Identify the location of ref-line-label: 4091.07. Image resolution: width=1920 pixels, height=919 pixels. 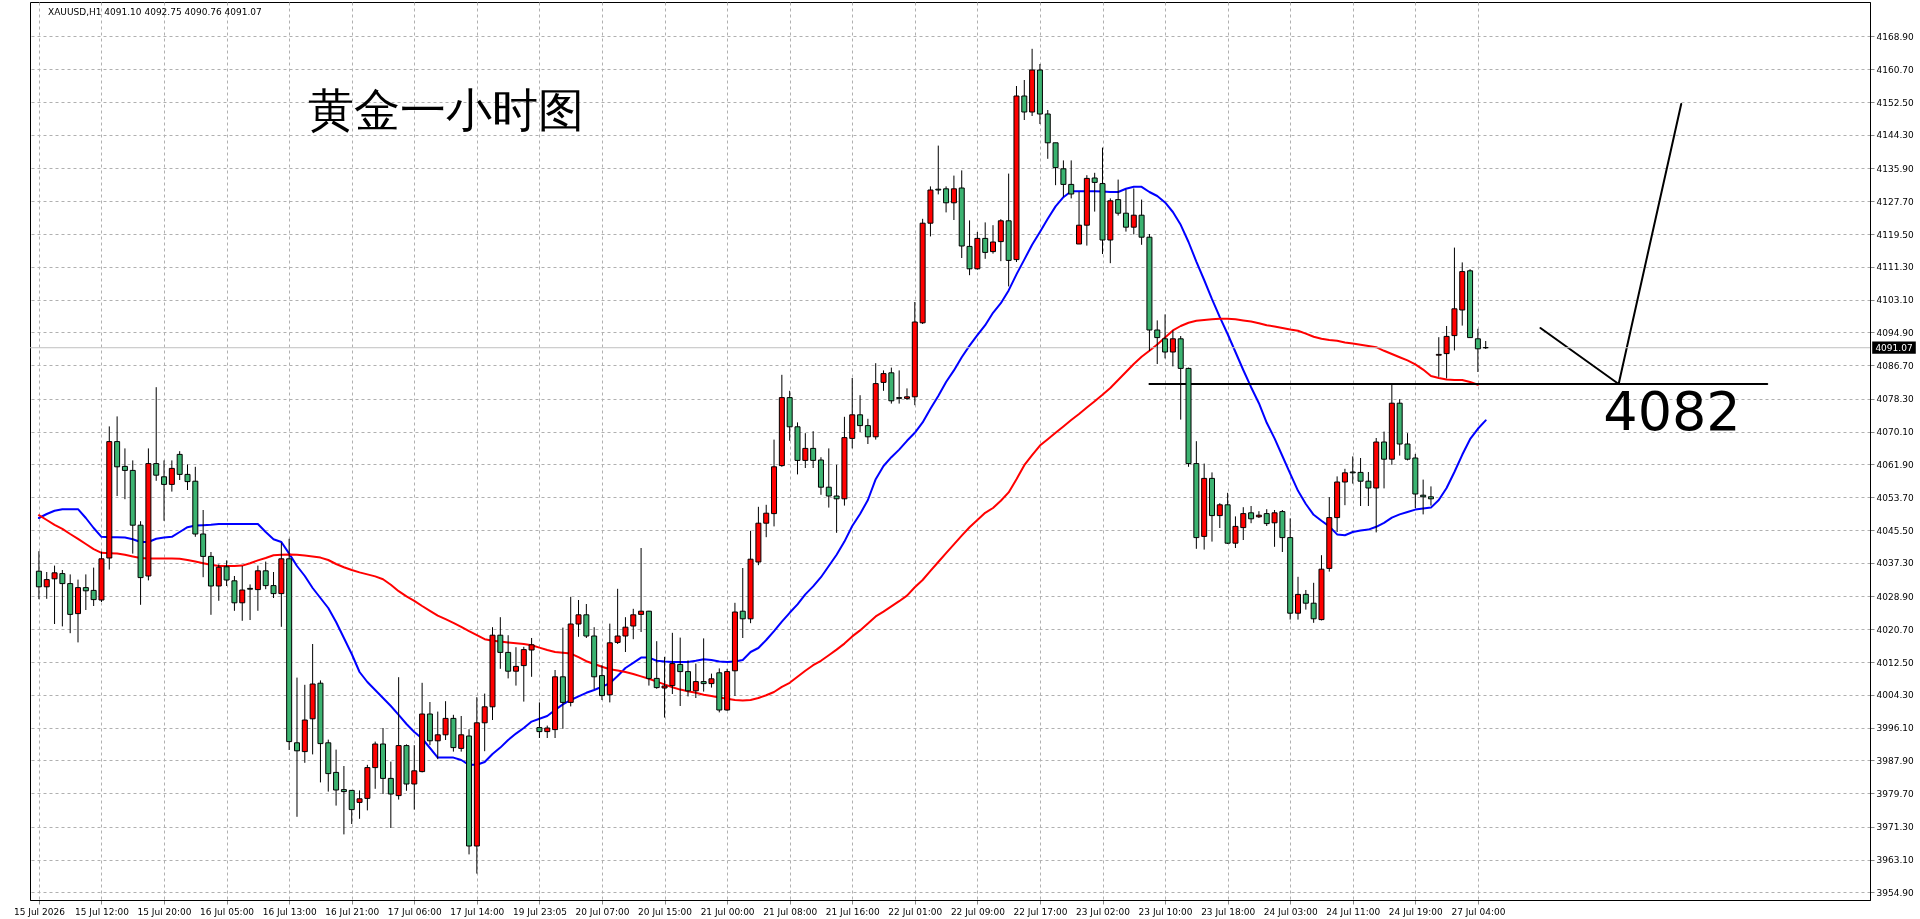
(1894, 347).